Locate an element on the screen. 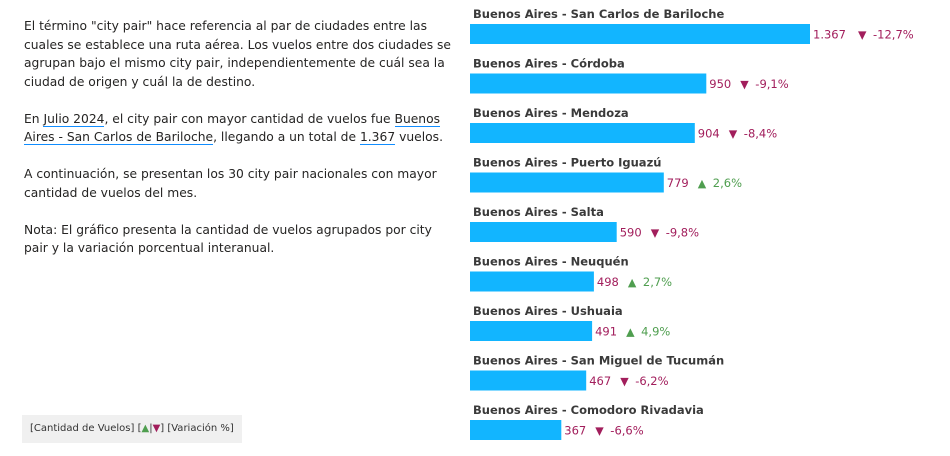 The image size is (950, 456). top-pair-highlight: Buenos Aires - San Carlos de Bariloche is located at coordinates (232, 128).